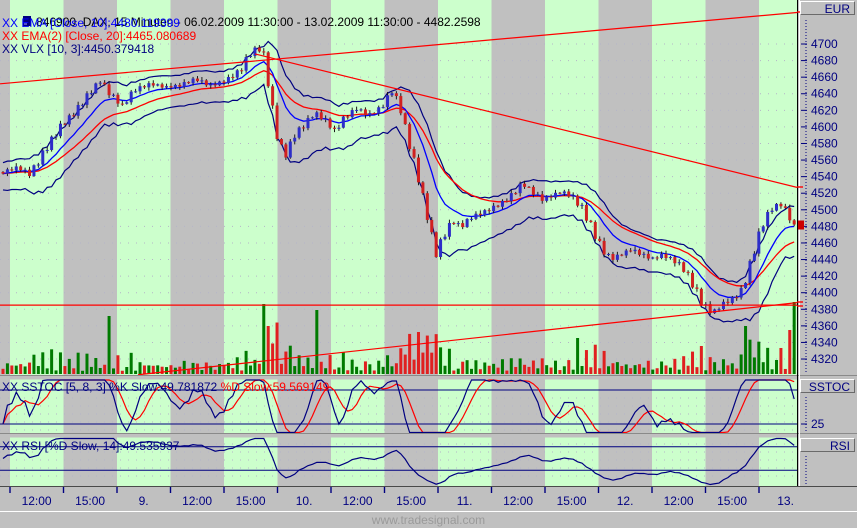  What do you see at coordinates (785, 501) in the screenshot?
I see `time-tick-label: 13.` at bounding box center [785, 501].